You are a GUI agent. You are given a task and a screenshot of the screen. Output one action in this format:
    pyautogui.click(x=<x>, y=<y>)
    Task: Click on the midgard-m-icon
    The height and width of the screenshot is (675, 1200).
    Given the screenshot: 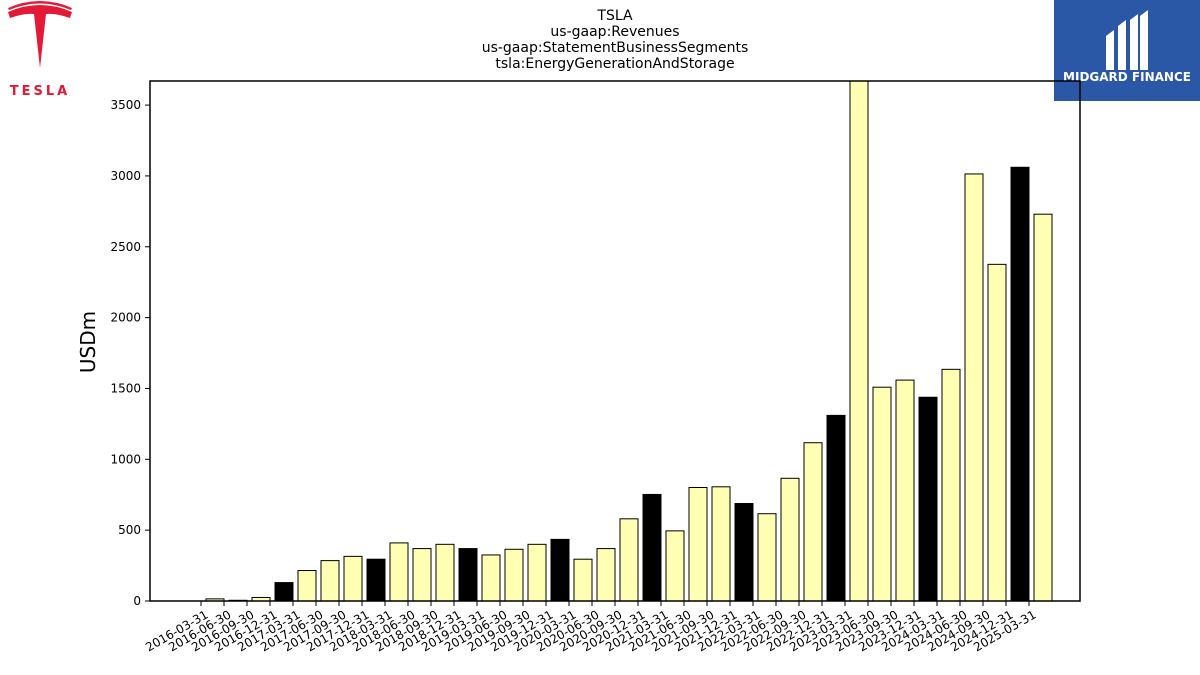 What is the action you would take?
    pyautogui.click(x=1127, y=40)
    